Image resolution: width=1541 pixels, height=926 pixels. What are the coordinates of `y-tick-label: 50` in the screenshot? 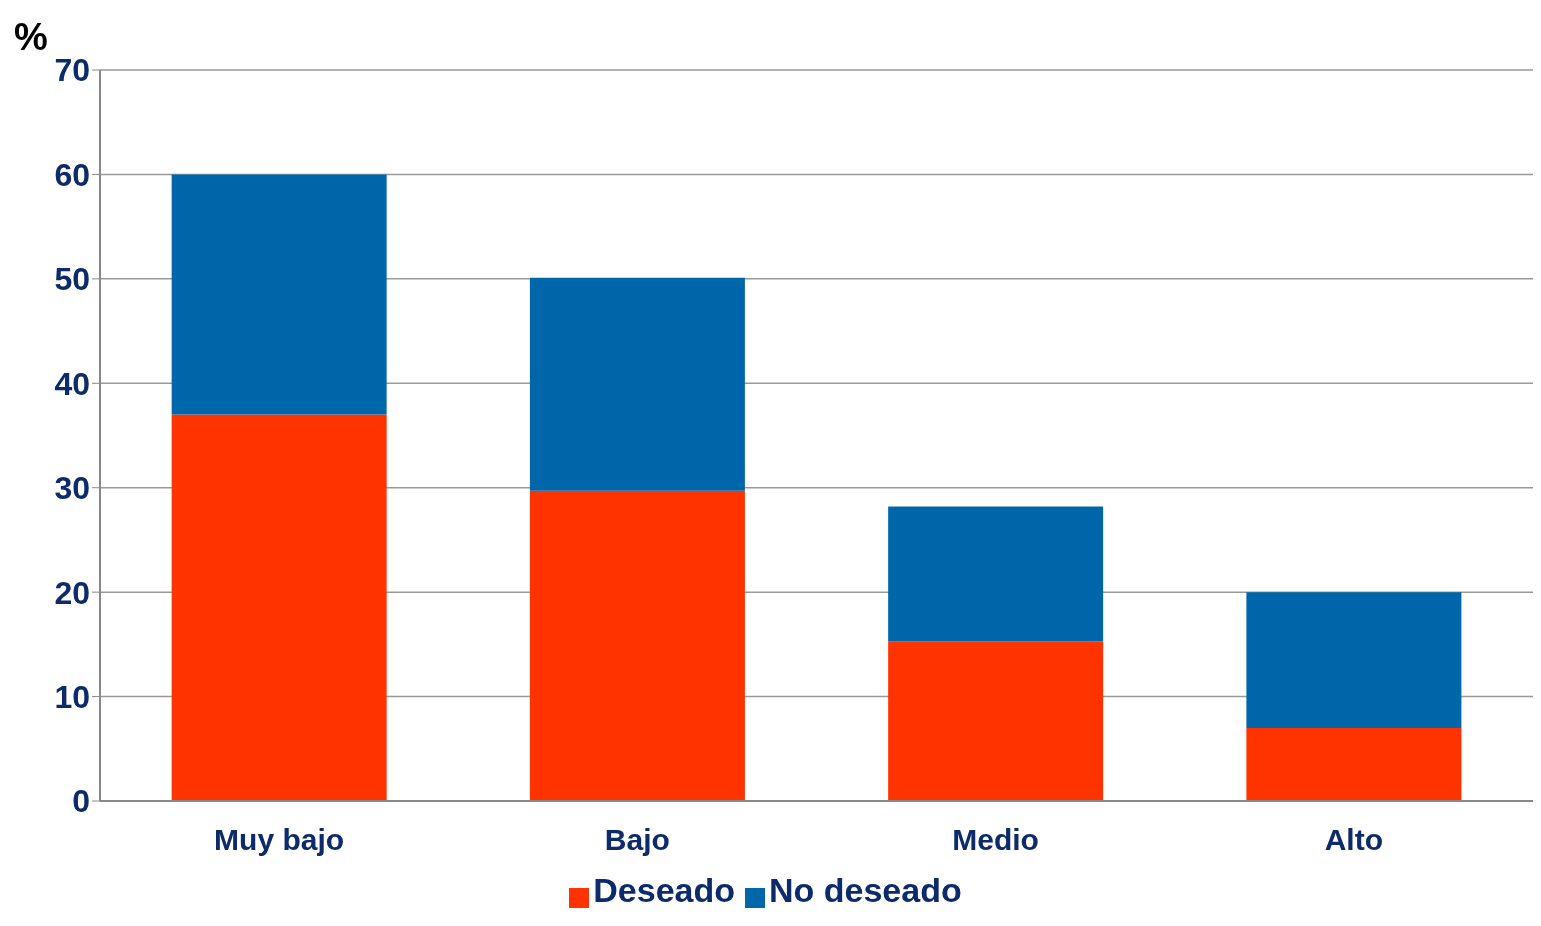 It's located at (72, 279).